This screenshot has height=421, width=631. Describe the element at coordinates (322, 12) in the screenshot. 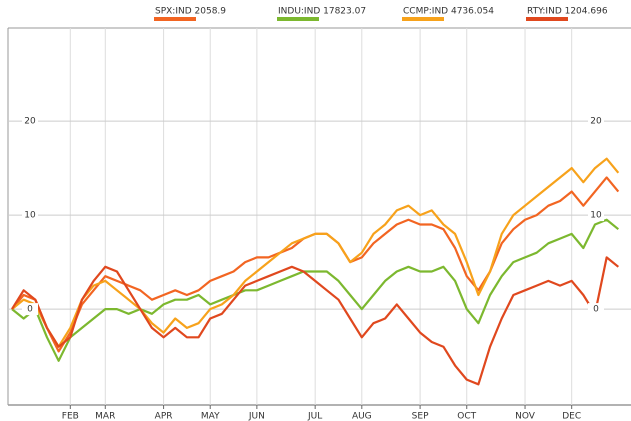

I see `legend-label: INDU:IND 17823.07` at that location.